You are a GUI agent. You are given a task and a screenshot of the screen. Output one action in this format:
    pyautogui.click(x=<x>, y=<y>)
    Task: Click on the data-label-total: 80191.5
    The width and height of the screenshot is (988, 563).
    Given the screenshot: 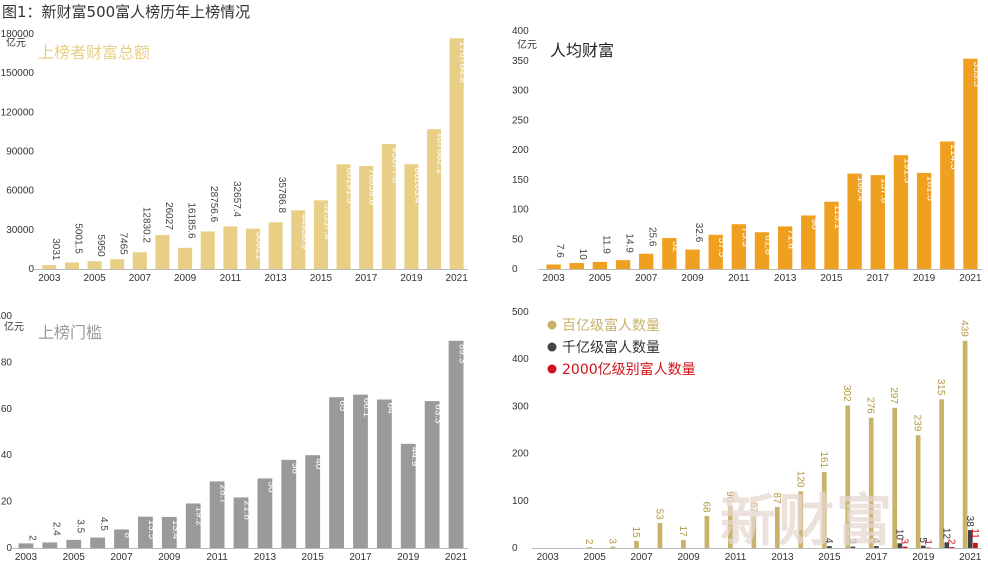 What is the action you would take?
    pyautogui.click(x=349, y=185)
    